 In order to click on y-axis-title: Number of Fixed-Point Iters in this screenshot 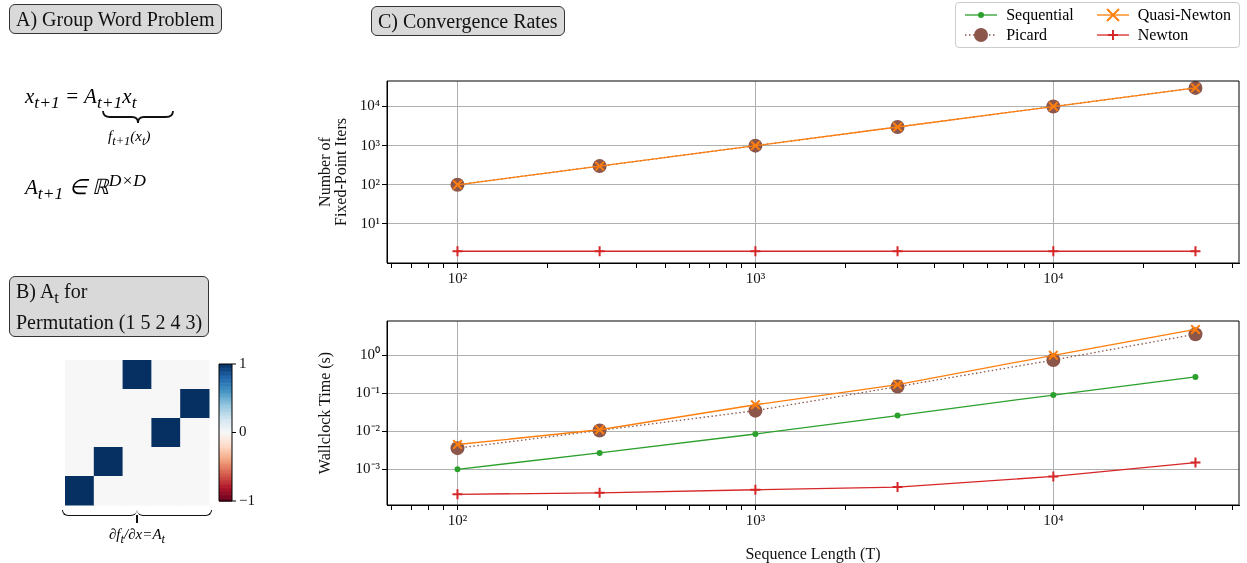, I will do `click(333, 172)`.